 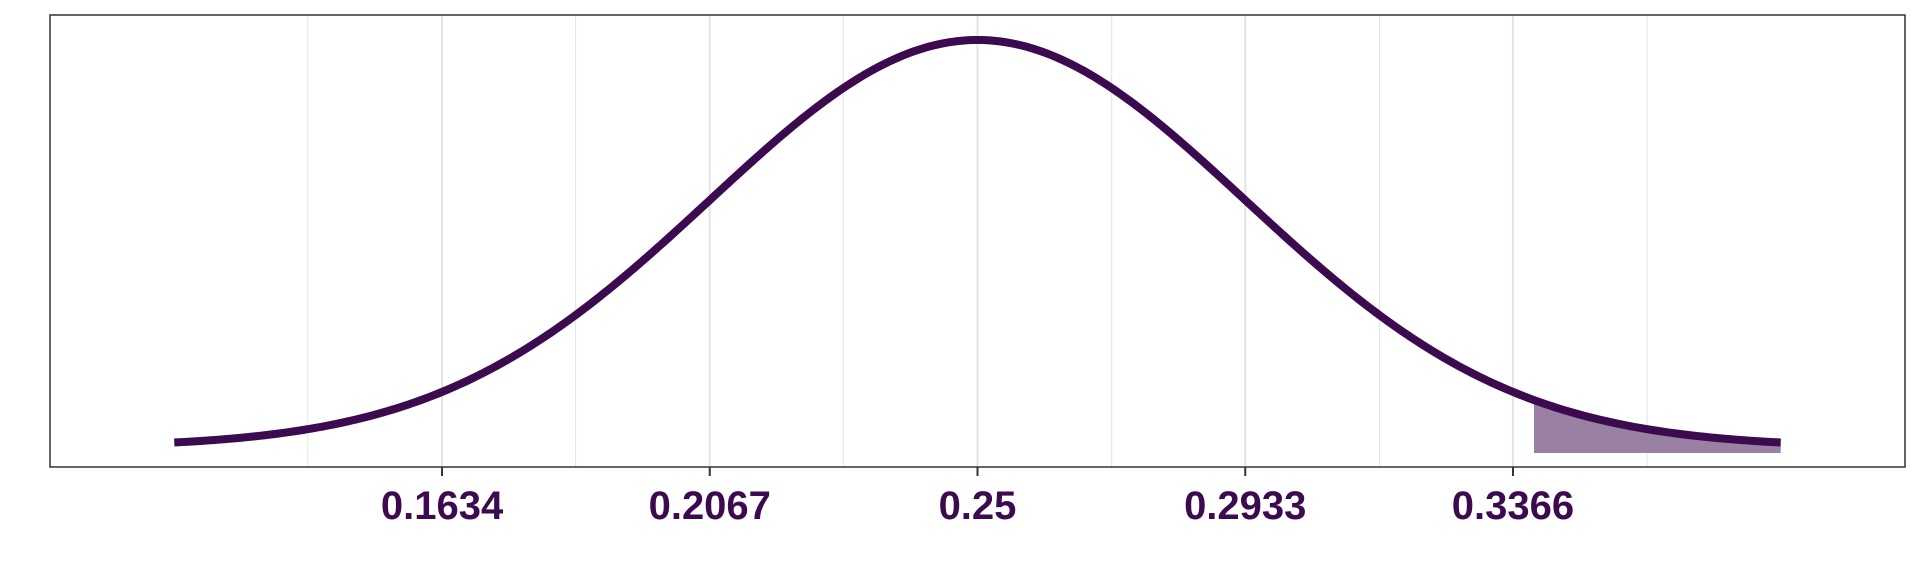 I want to click on x-tick-label: 0.2067, so click(x=710, y=506).